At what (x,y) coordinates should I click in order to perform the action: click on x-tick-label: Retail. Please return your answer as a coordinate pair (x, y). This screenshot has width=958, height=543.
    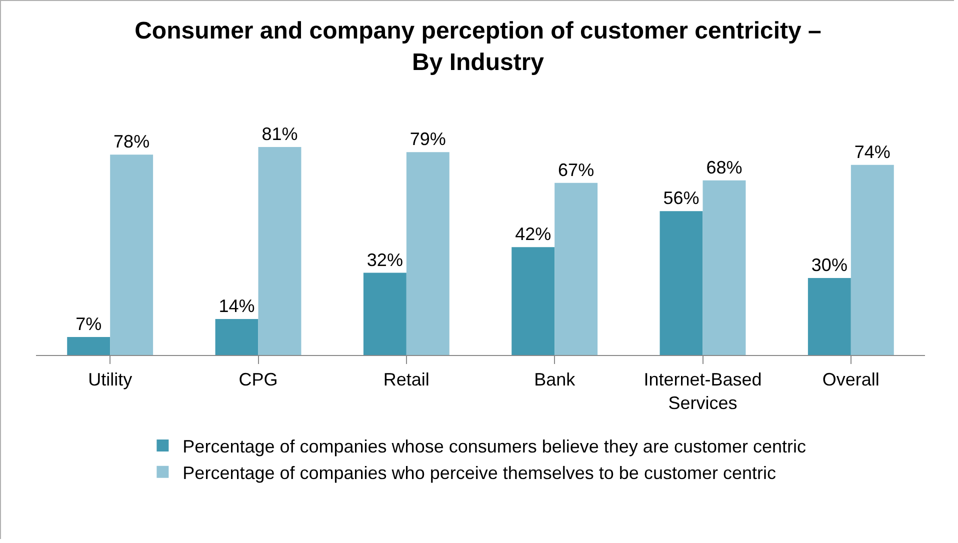
    Looking at the image, I should click on (406, 380).